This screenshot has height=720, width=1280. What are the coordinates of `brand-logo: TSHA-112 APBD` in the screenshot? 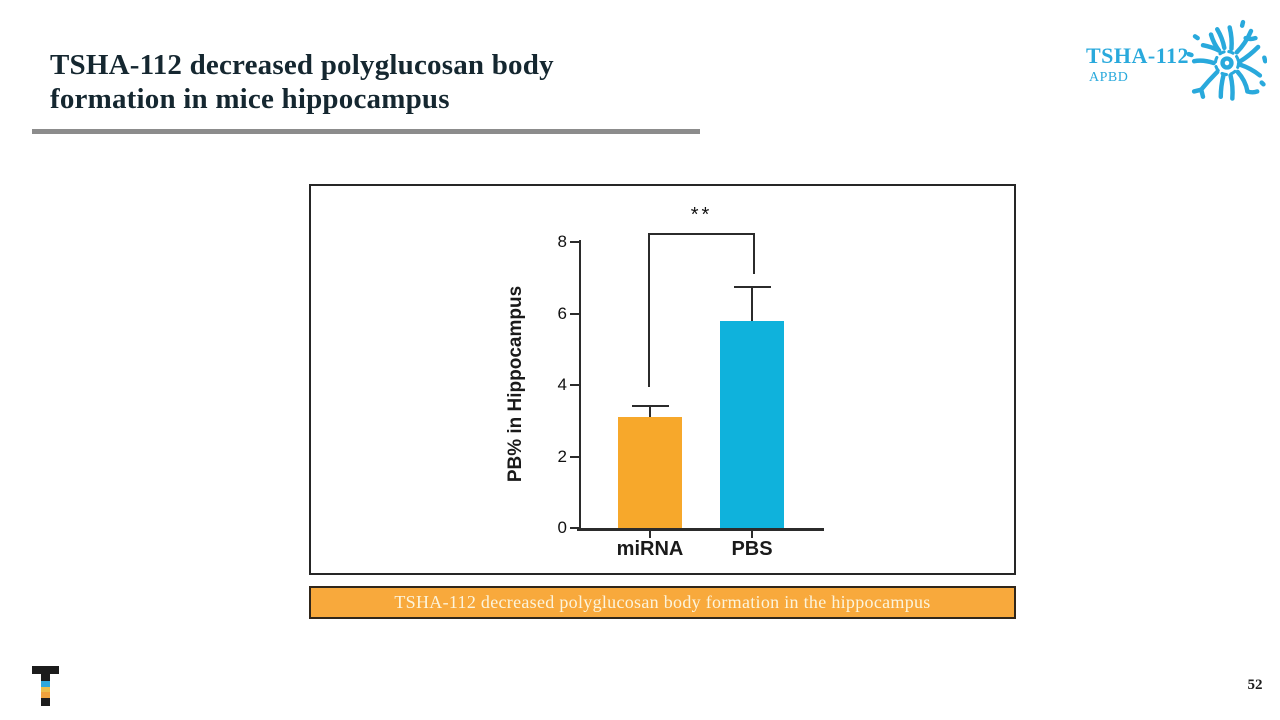 It's located at (1174, 63).